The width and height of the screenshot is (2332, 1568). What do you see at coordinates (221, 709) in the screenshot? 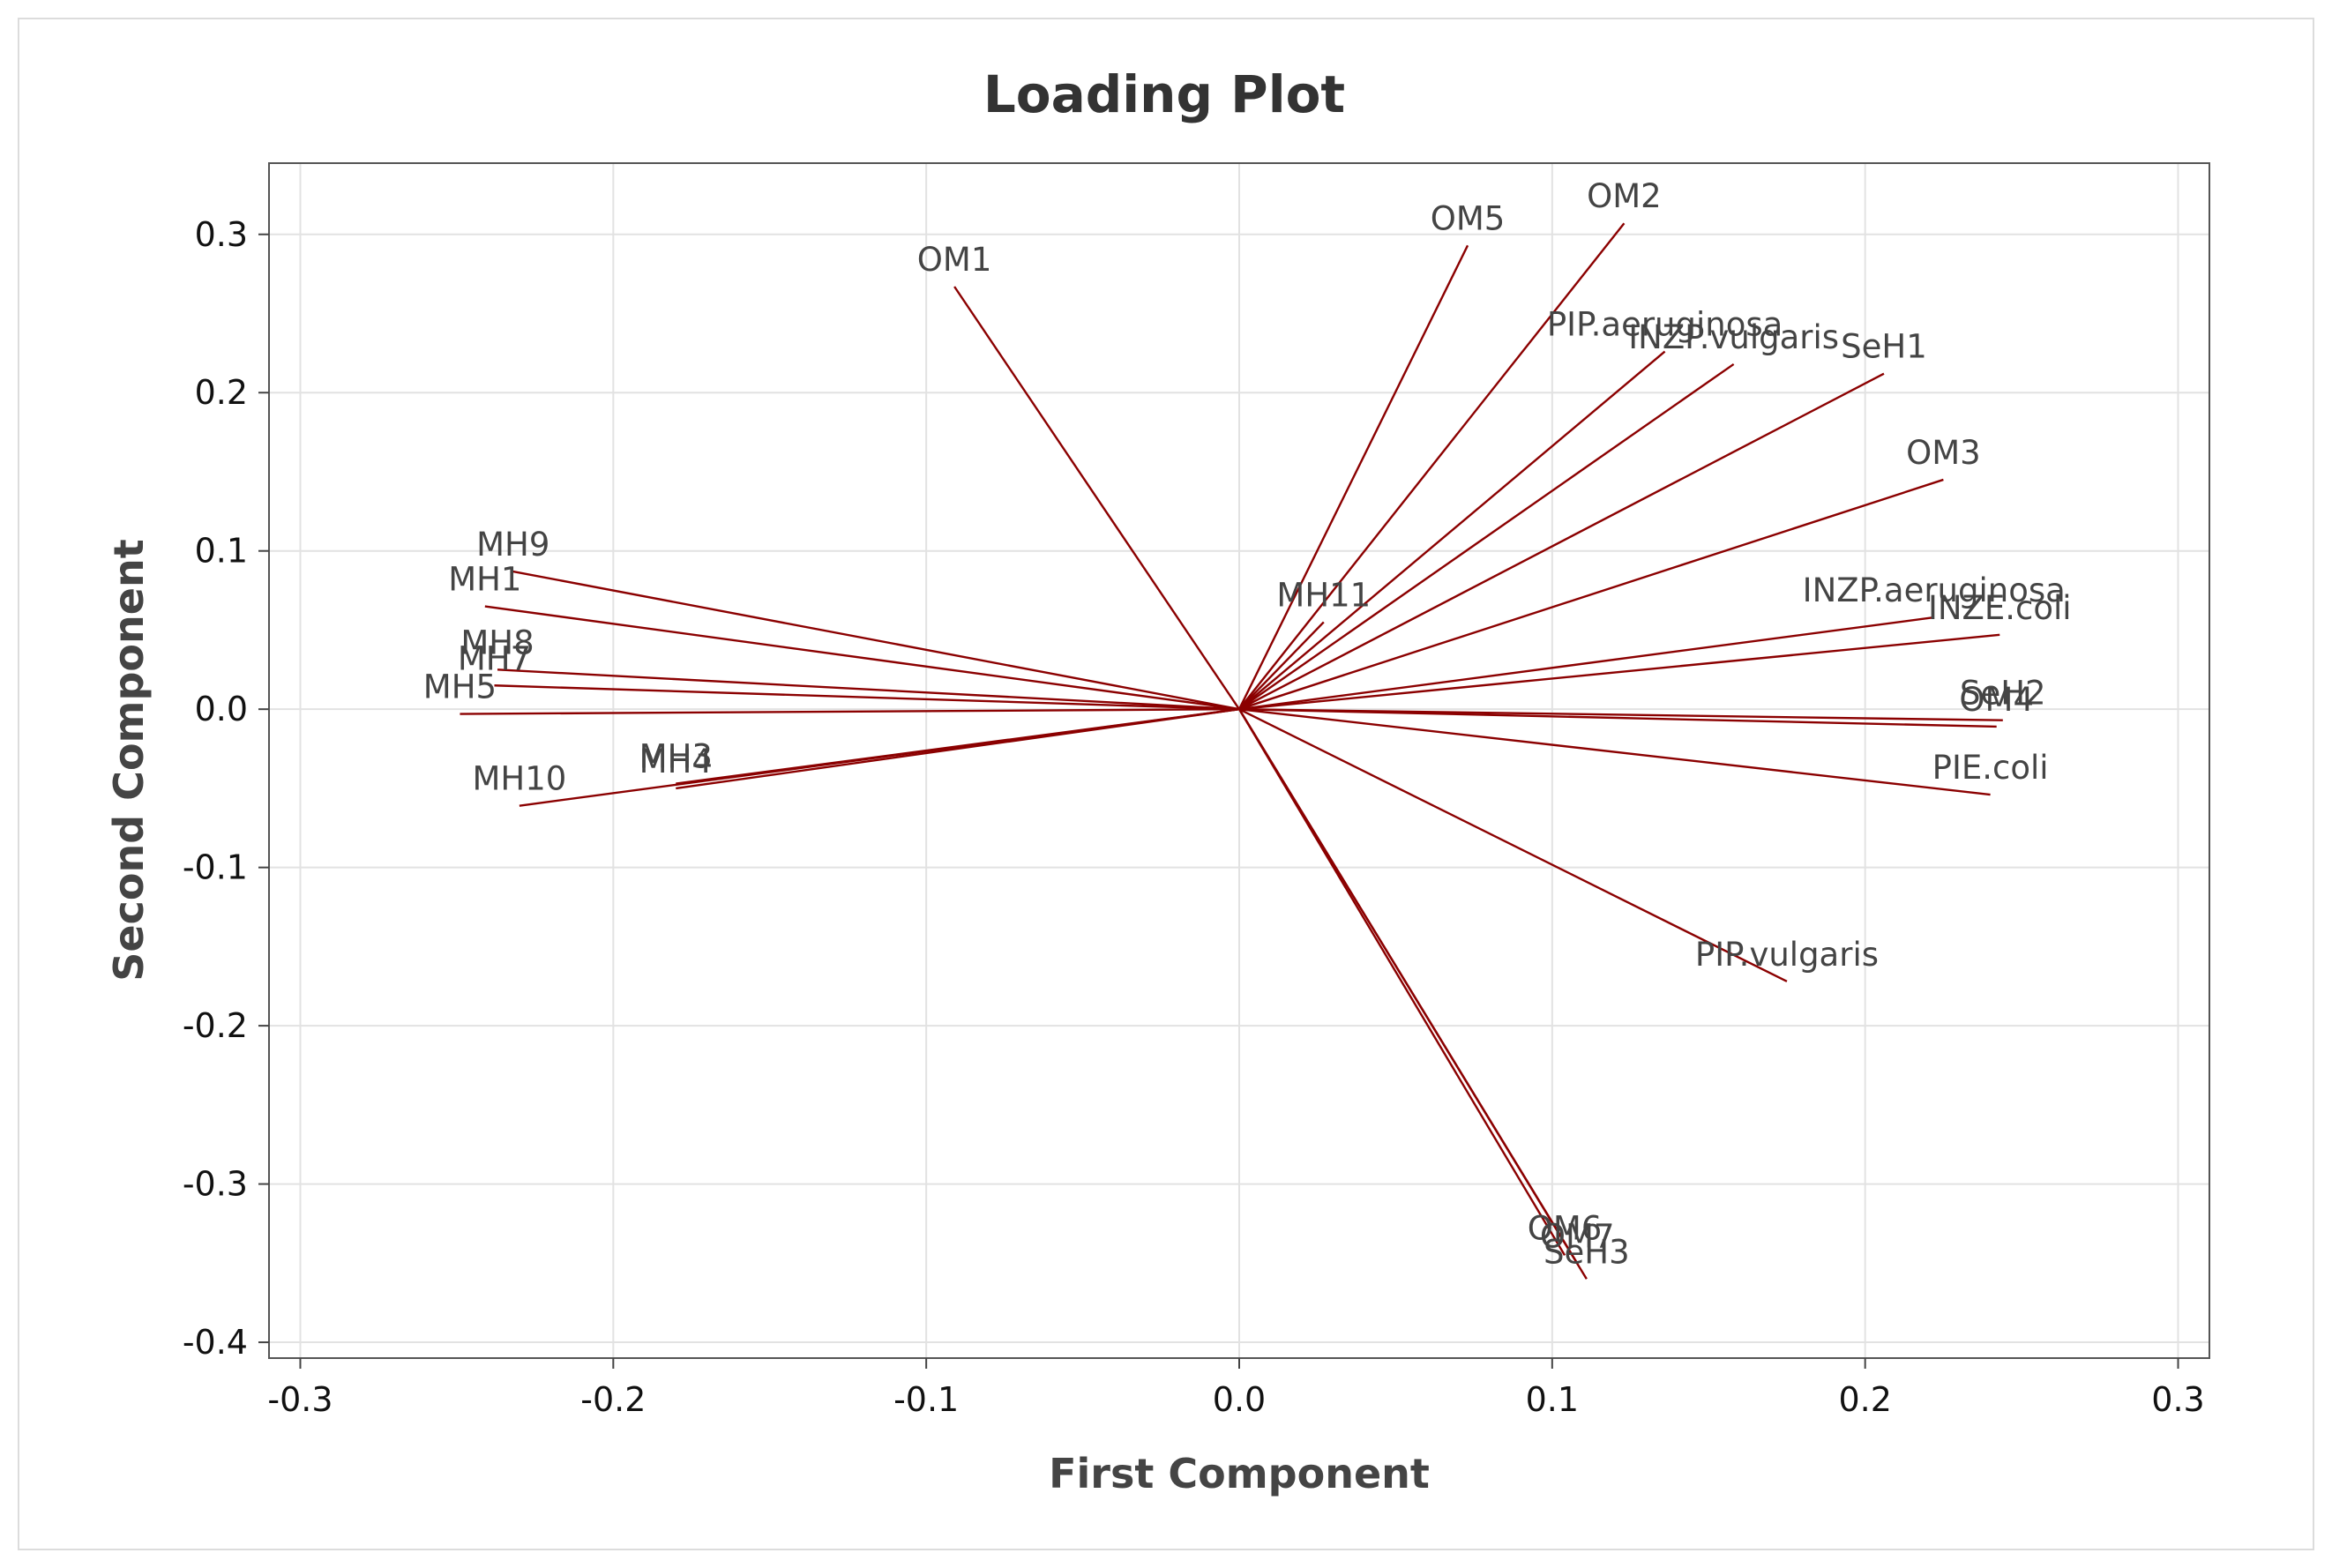
I see `y-tick-label: 0.0` at bounding box center [221, 709].